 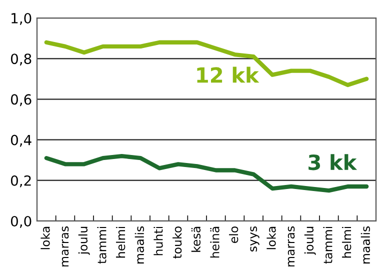 I want to click on y-tick-label: 0,8, so click(x=21, y=60).